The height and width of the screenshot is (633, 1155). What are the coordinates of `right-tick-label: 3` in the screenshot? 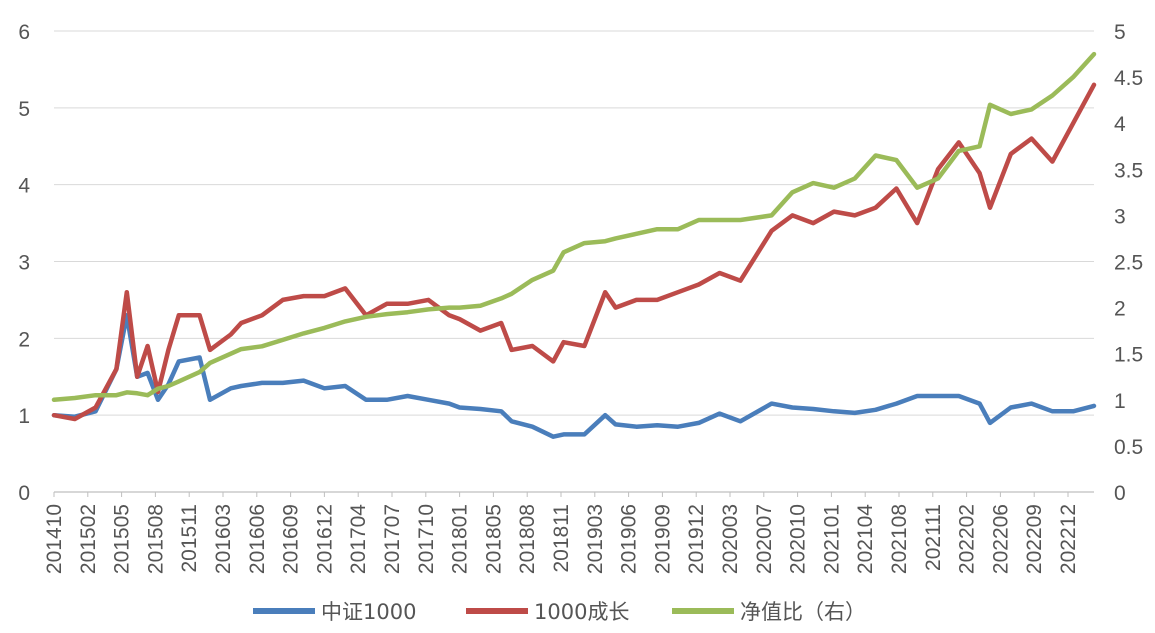 It's located at (1120, 216).